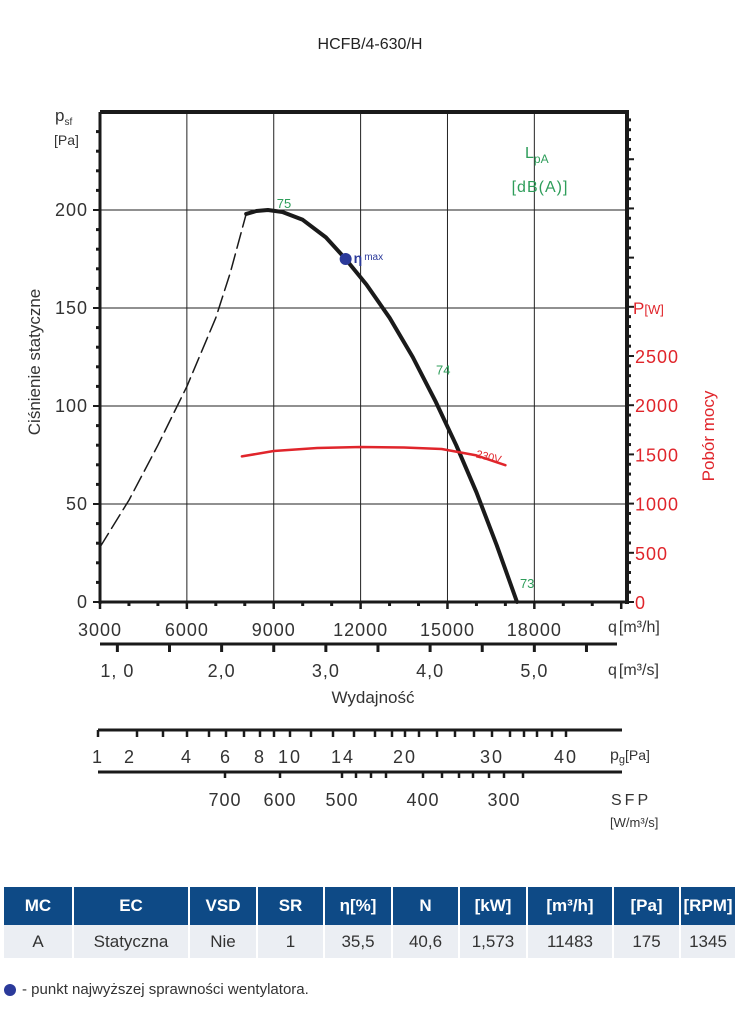  I want to click on pg-tick-label: 1, so click(98, 757).